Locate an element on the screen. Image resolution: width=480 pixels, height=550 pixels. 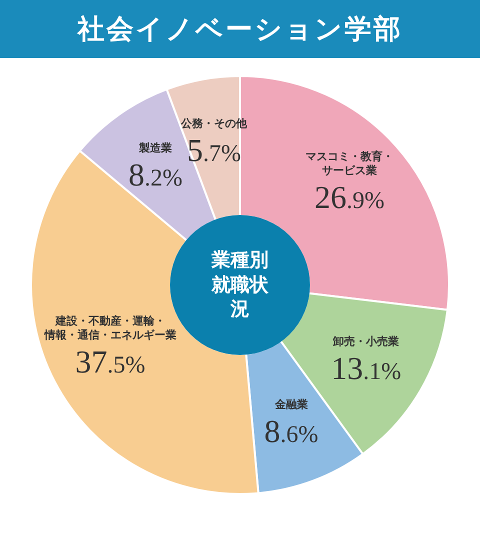
slice-label: 製造業 is located at coordinates (155, 148).